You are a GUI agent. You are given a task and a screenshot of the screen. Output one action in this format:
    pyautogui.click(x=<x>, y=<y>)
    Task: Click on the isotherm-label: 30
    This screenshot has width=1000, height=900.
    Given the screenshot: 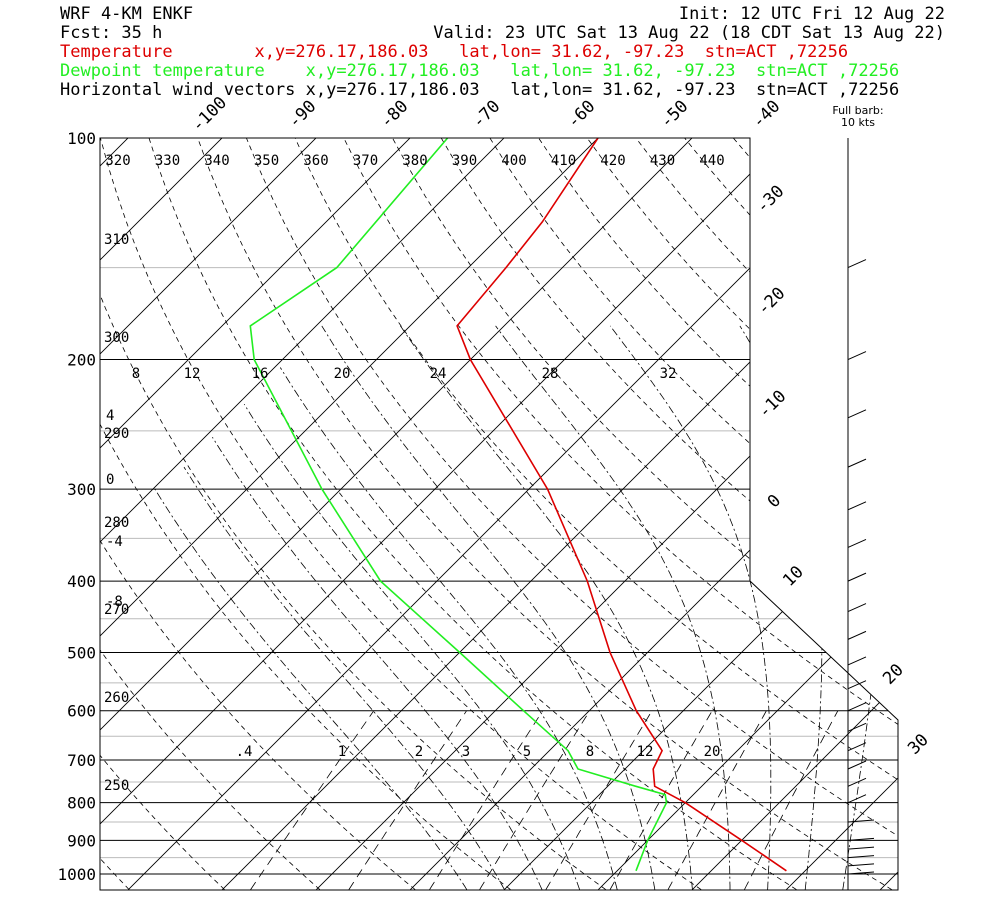 What is the action you would take?
    pyautogui.click(x=918, y=744)
    